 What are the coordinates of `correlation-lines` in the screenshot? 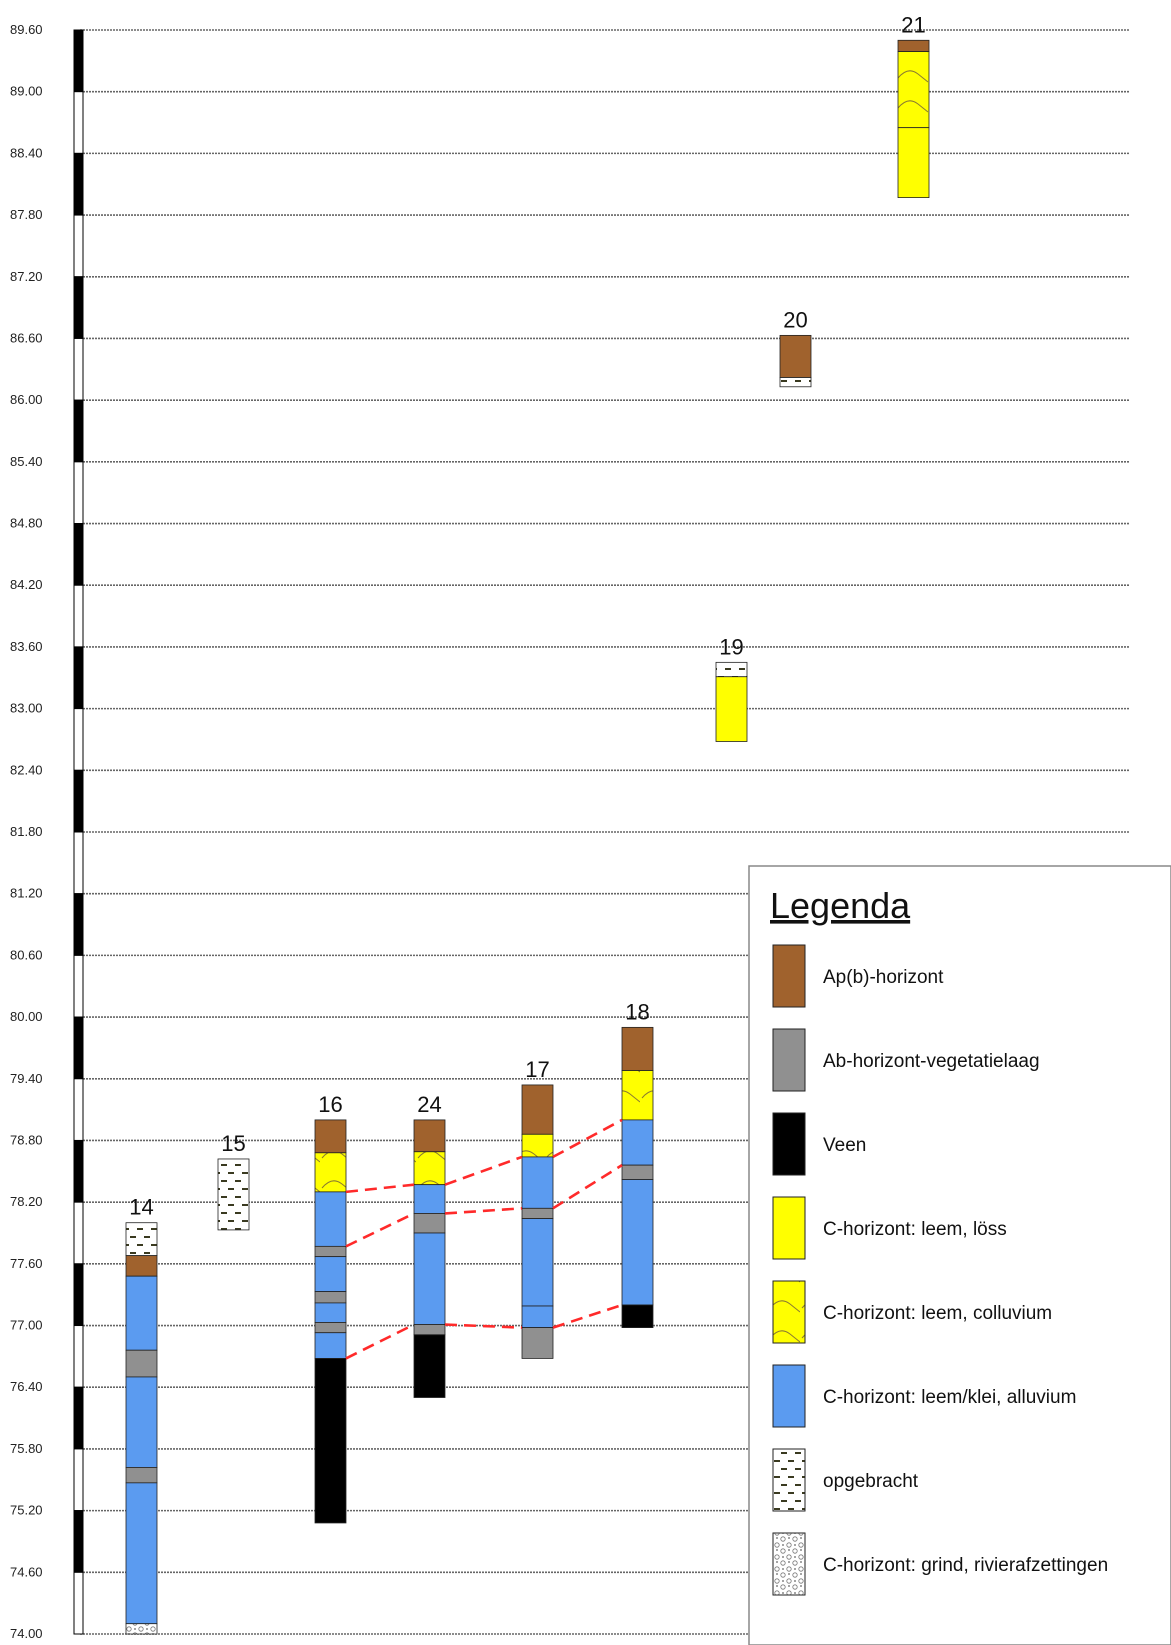 It's located at (484, 1239).